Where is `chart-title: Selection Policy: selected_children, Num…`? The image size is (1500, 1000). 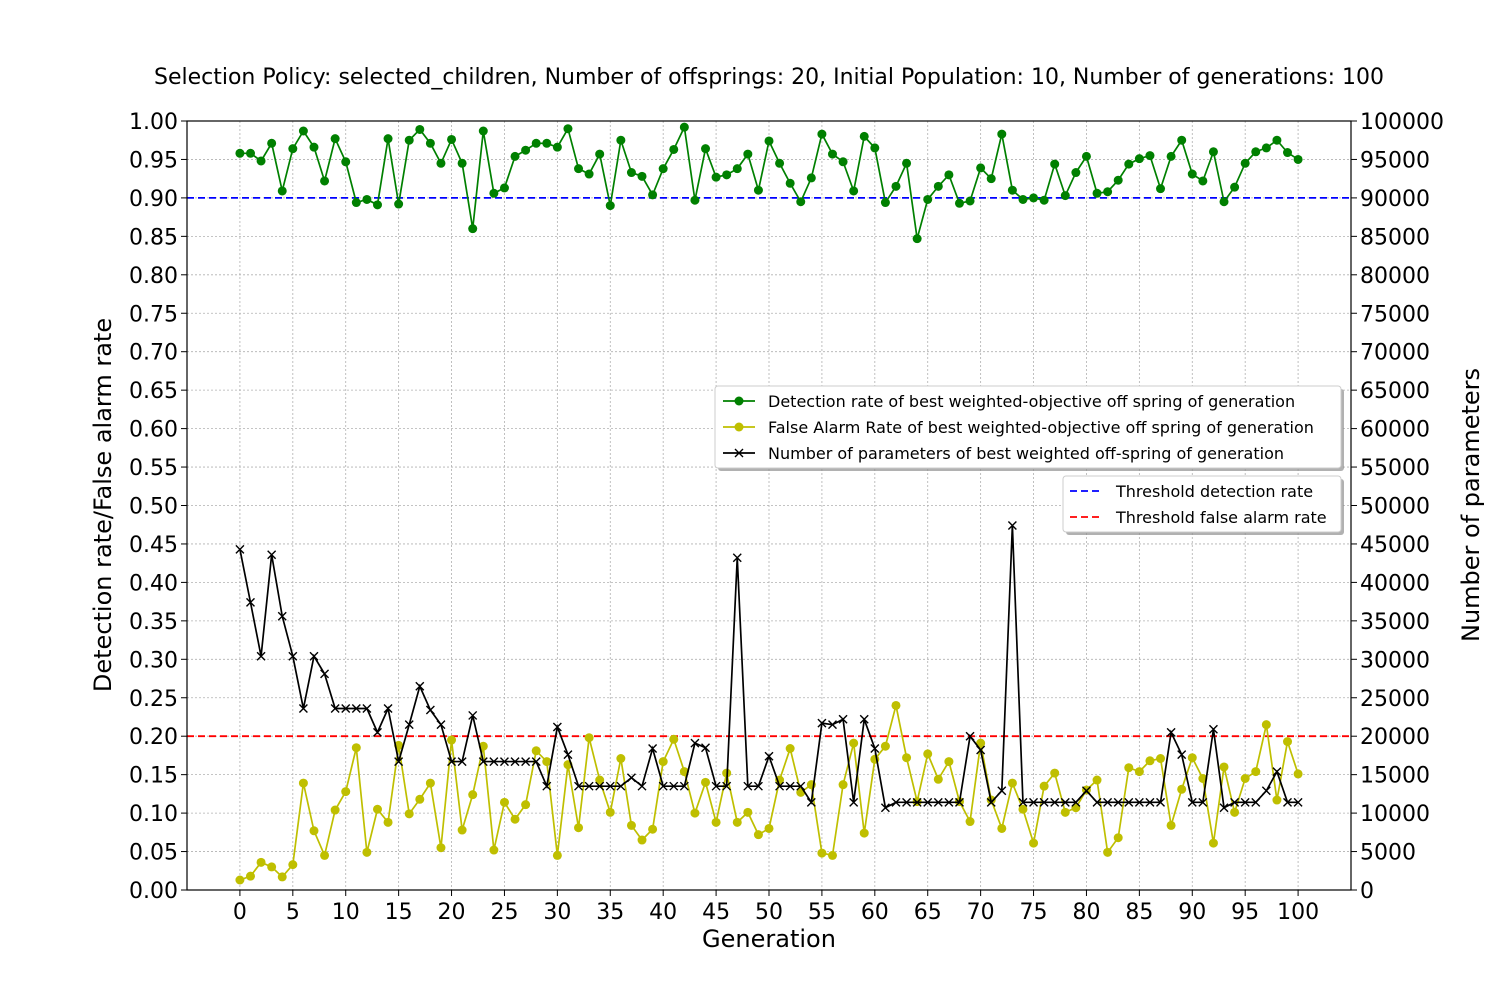 chart-title: Selection Policy: selected_children, Num… is located at coordinates (769, 77).